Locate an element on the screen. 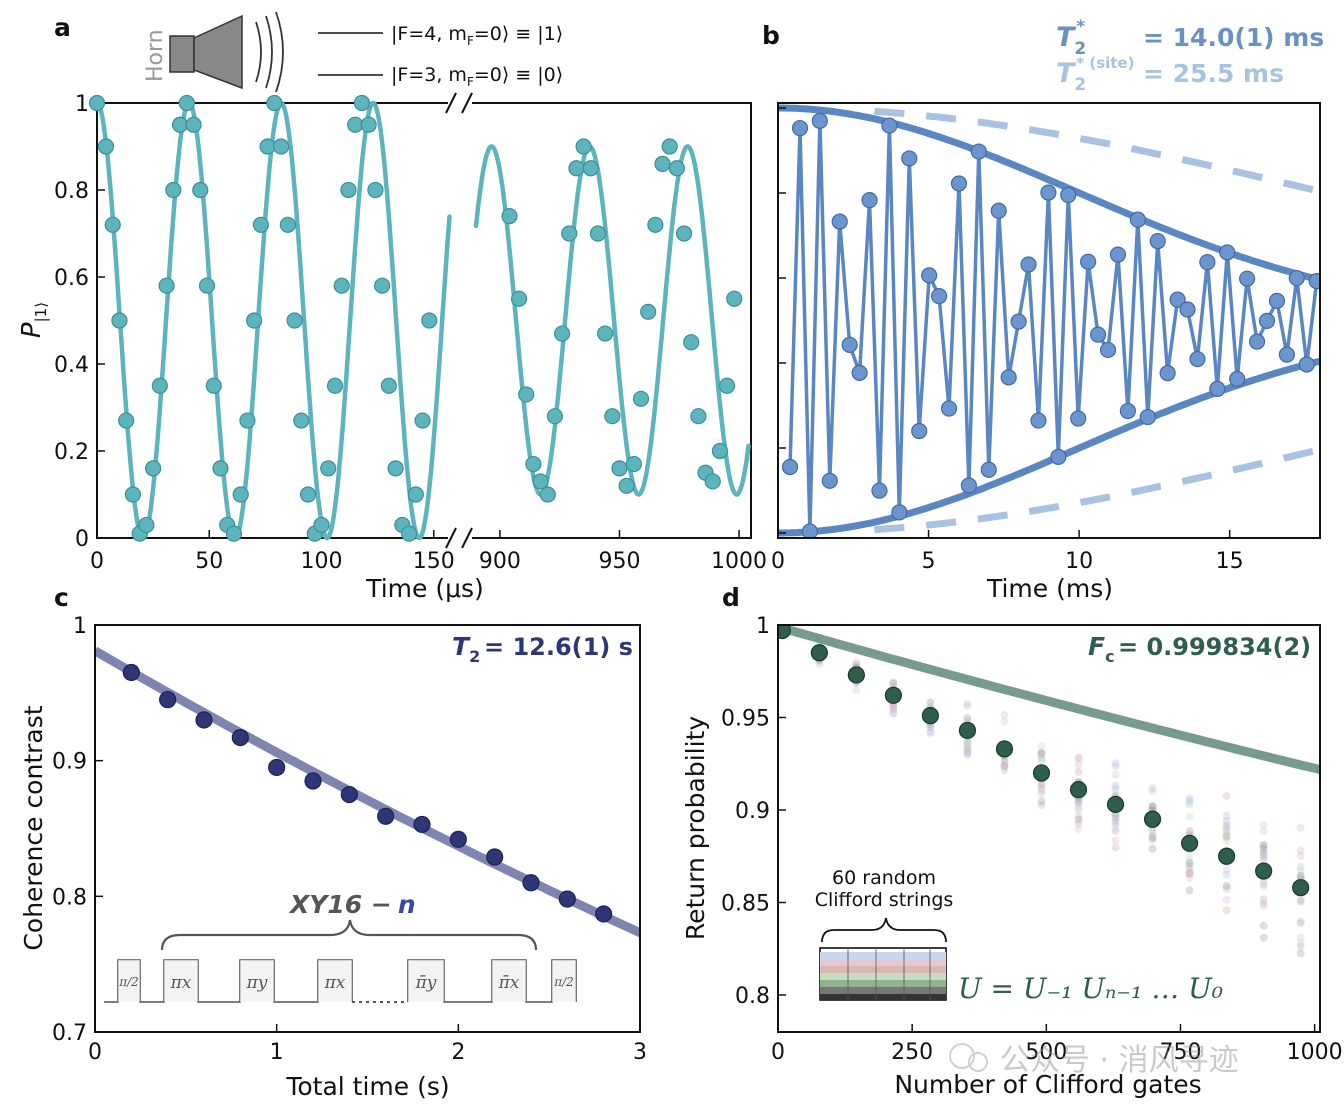  y-tick-label-d: 0.95 is located at coordinates (745, 719).